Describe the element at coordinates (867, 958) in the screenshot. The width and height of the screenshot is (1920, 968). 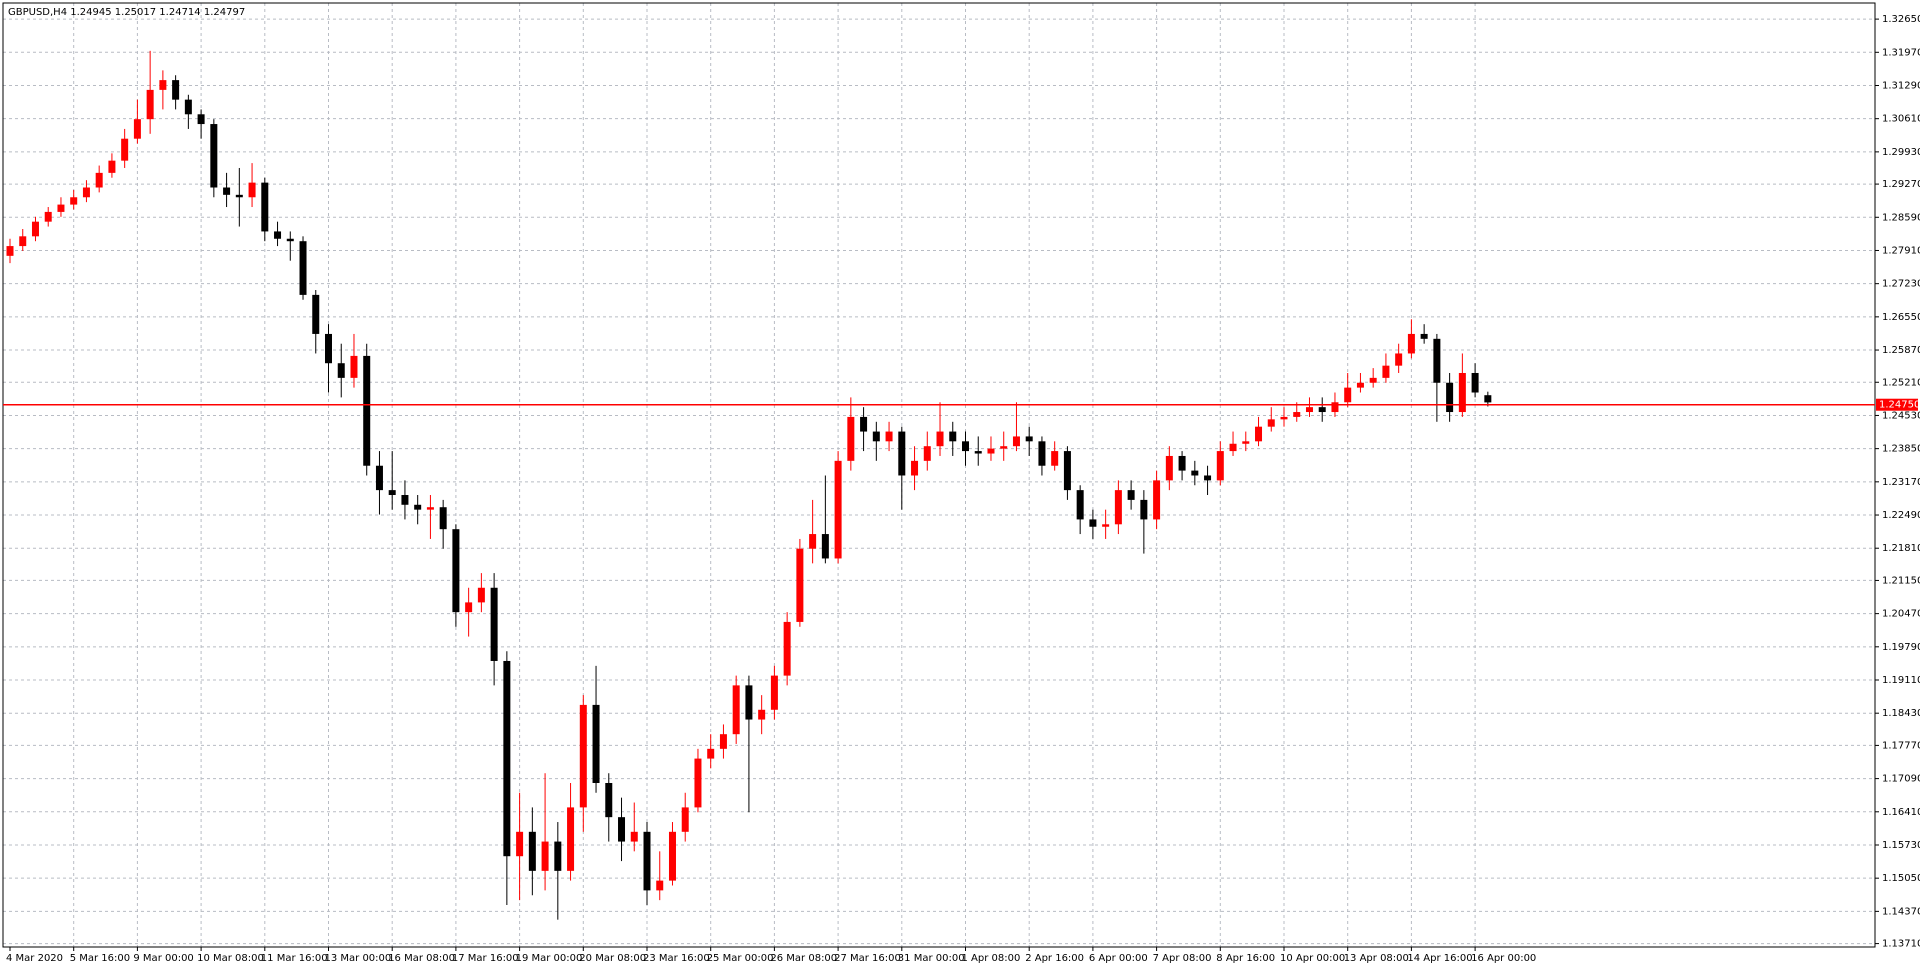
I see `x-tick-label: 27 Mar 16:00` at that location.